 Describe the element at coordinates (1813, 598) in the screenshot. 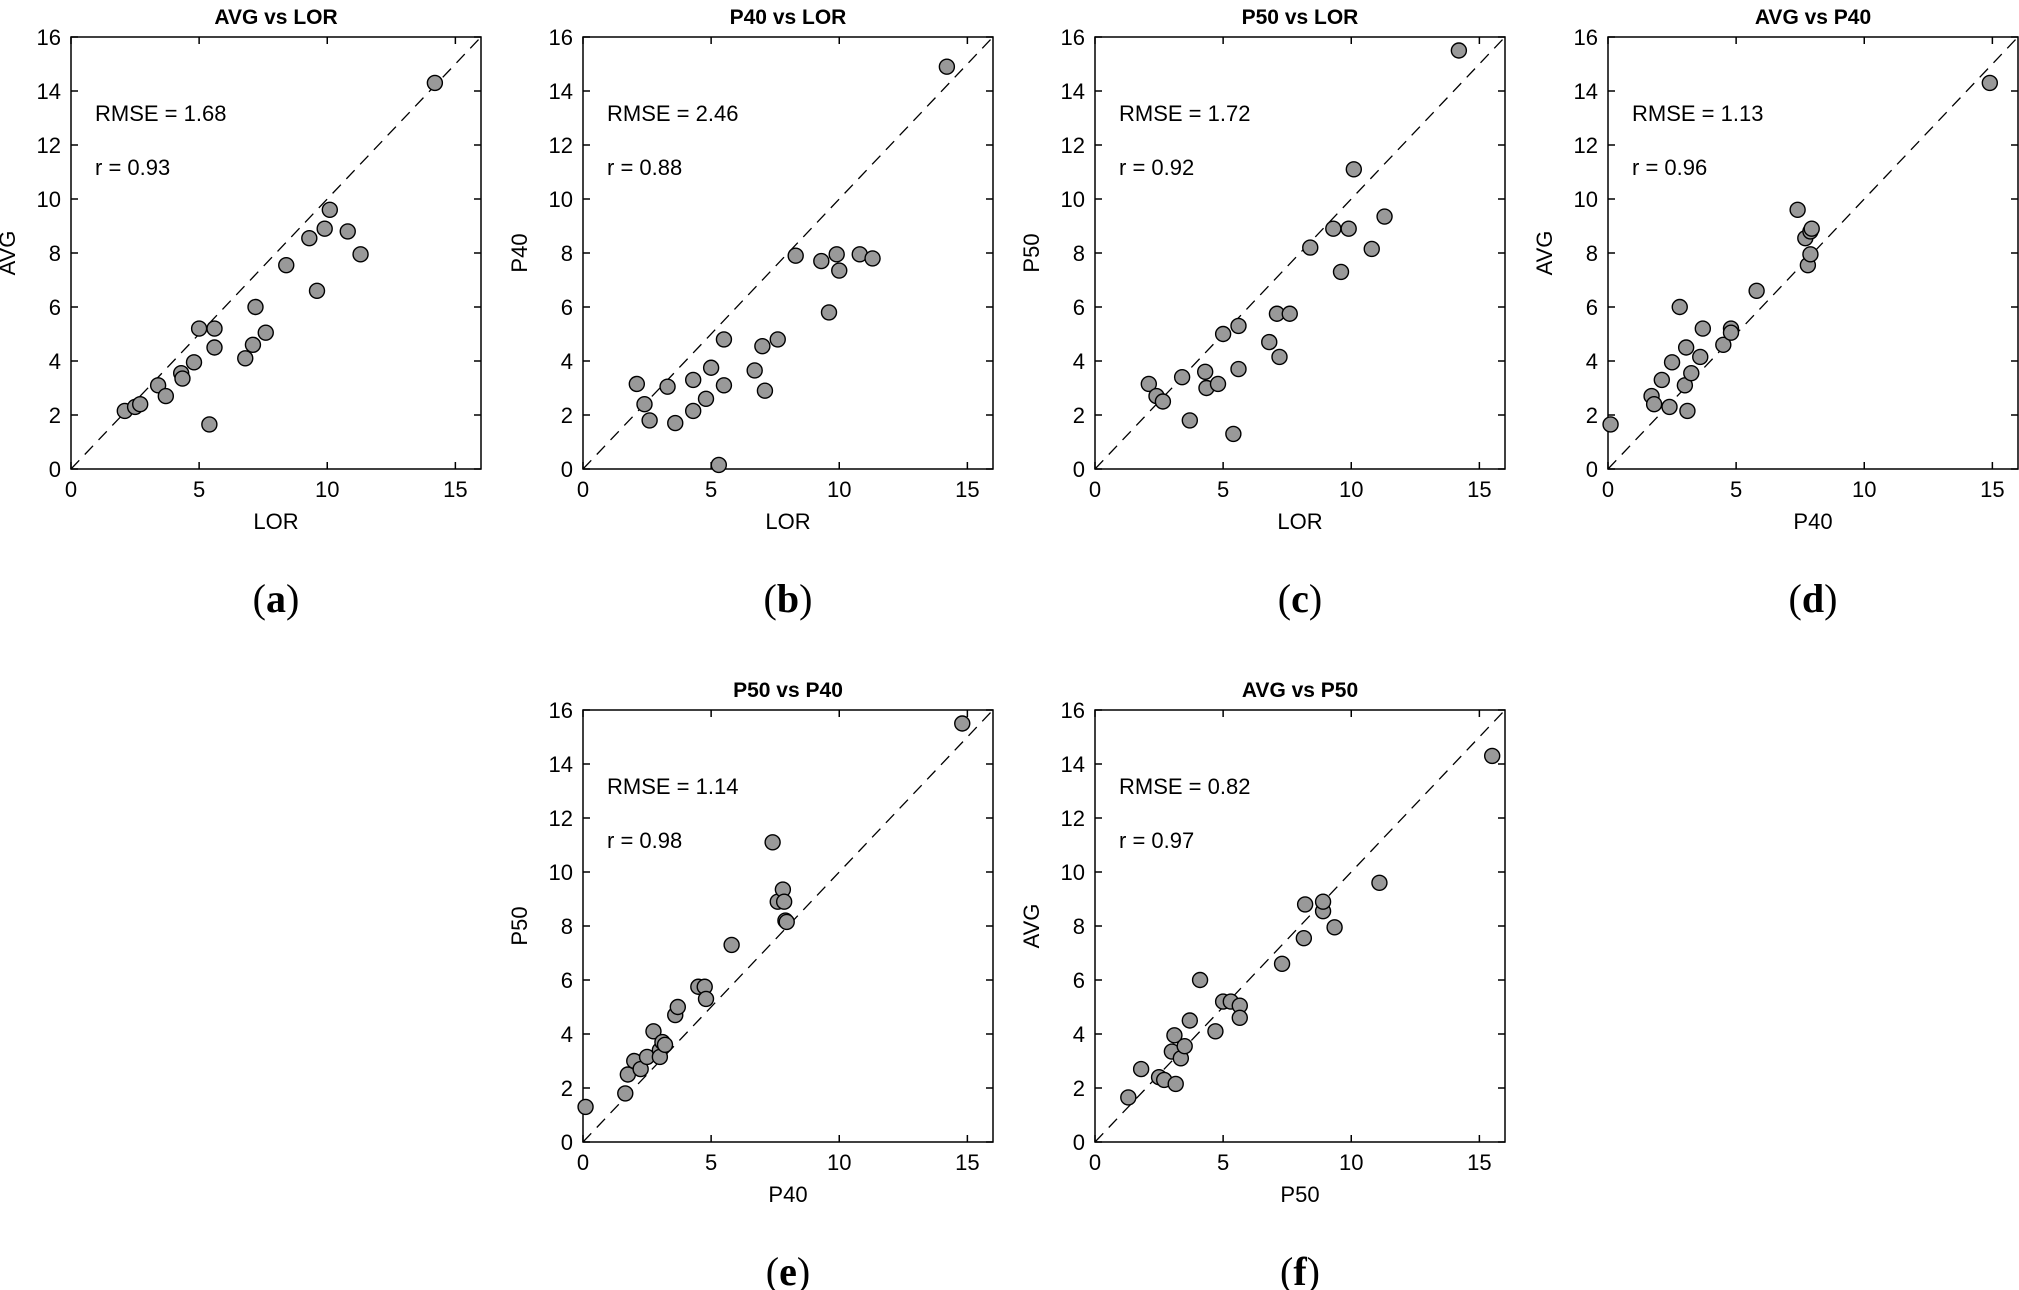

I see `panel-label-letter: d` at that location.